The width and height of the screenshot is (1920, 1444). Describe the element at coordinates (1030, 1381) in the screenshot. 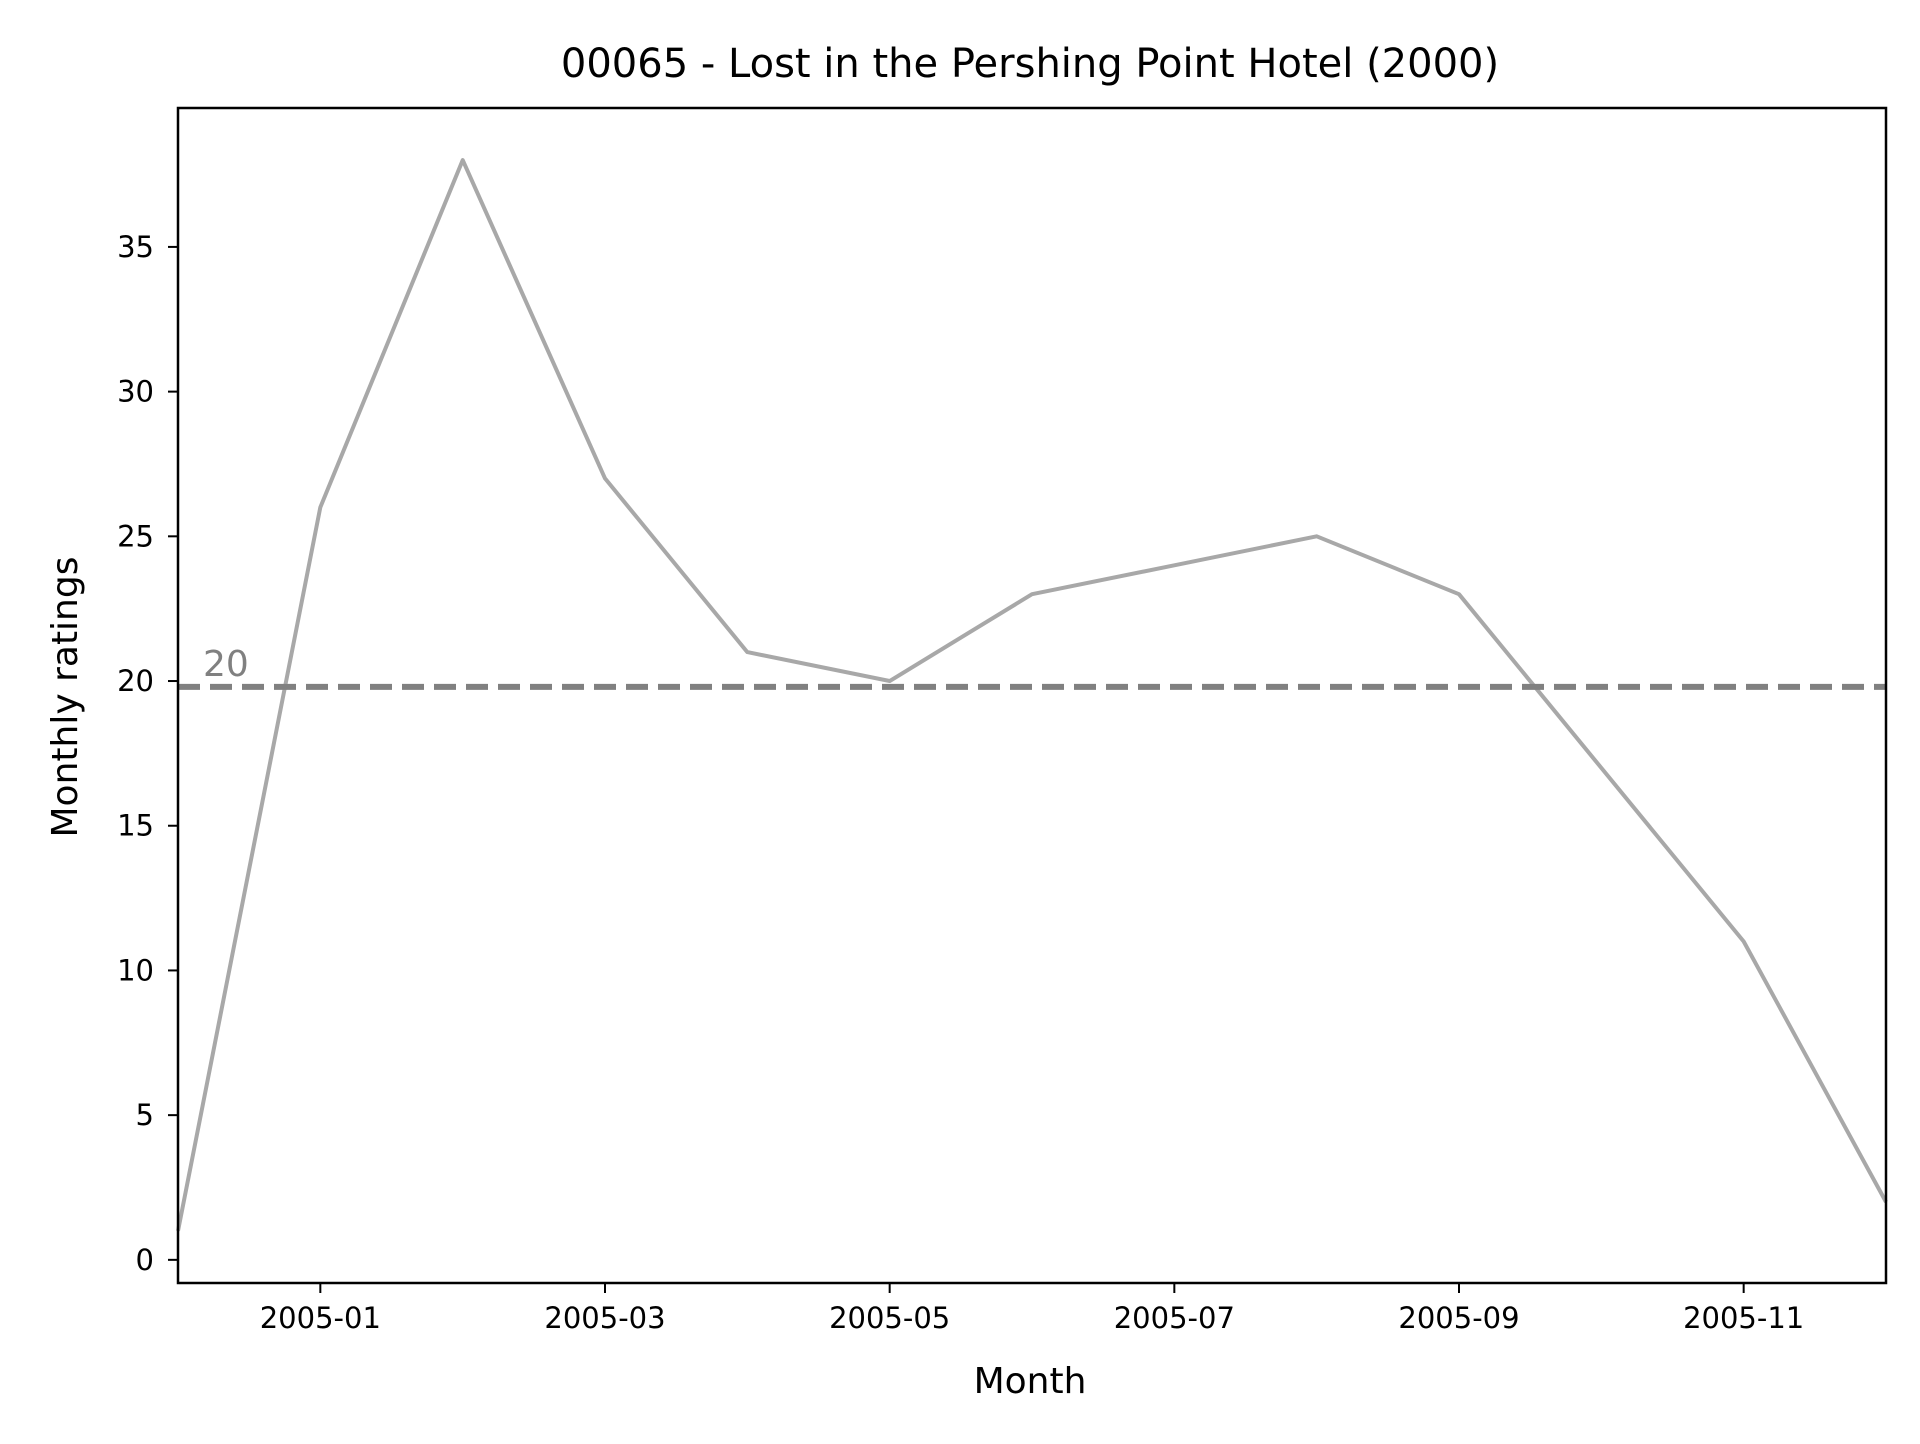

I see `x-axis-label: Month` at that location.